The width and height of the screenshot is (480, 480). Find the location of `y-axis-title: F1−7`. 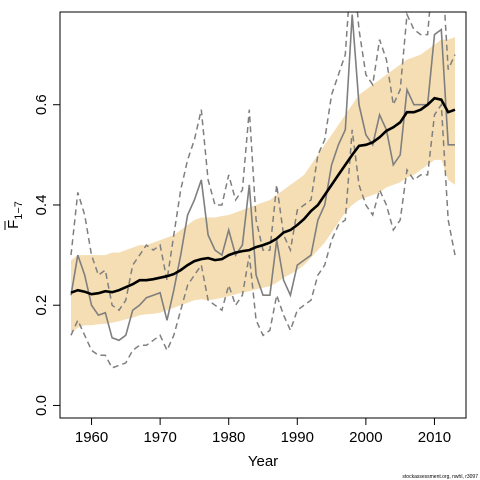

y-axis-title: F1−7 is located at coordinates (14, 215).